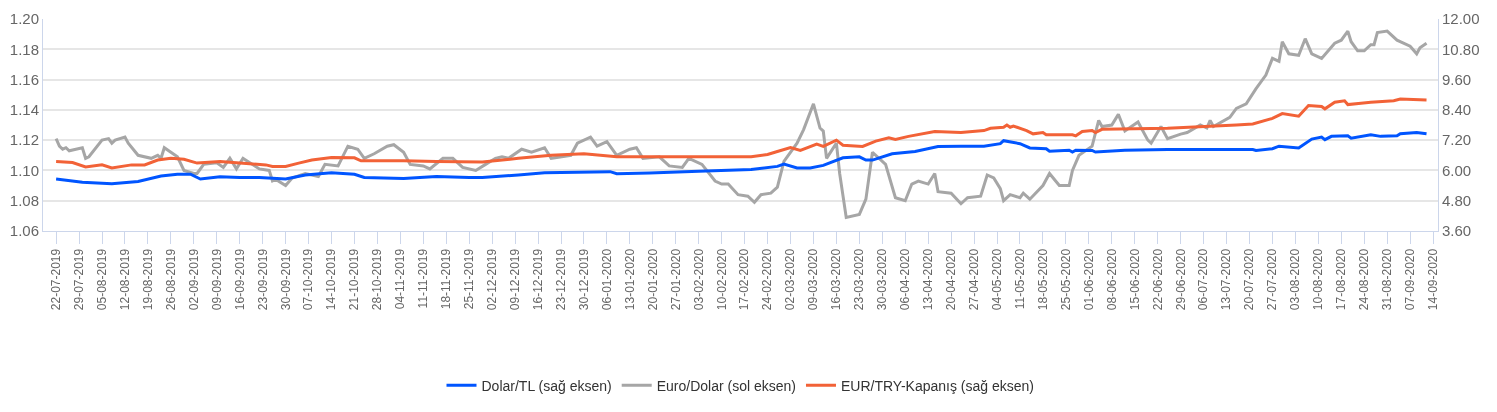 The width and height of the screenshot is (1497, 412). What do you see at coordinates (882, 279) in the screenshot?
I see `x-tick-label: 30-03-2020` at bounding box center [882, 279].